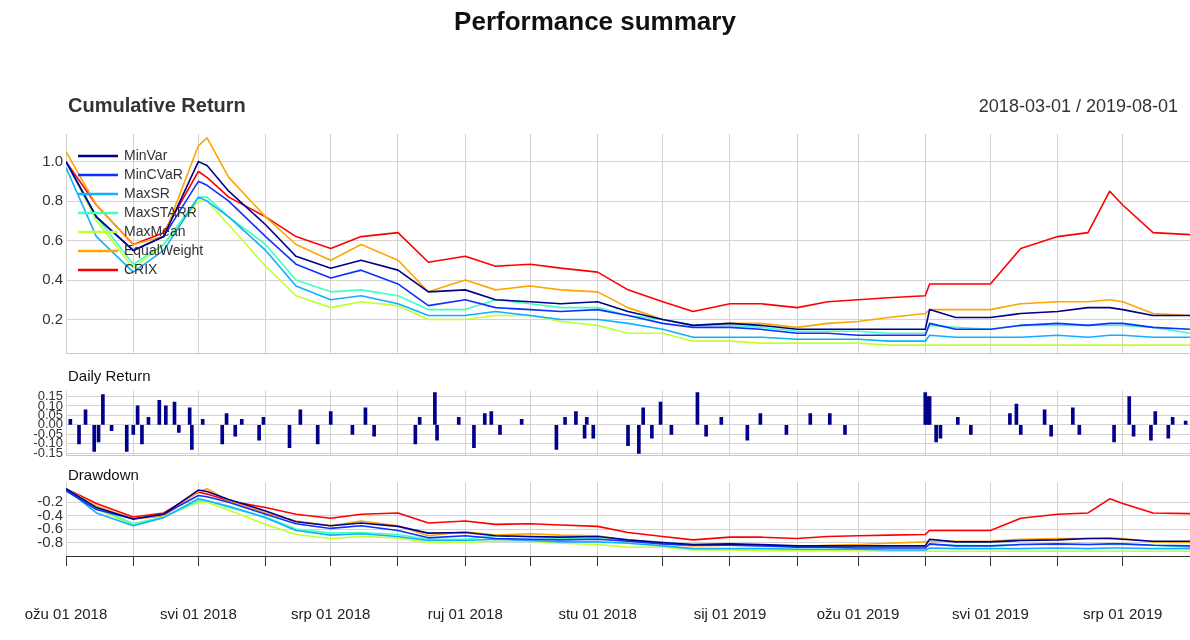 The image size is (1190, 640). I want to click on x-tick-label: stu 01 2018, so click(597, 614).